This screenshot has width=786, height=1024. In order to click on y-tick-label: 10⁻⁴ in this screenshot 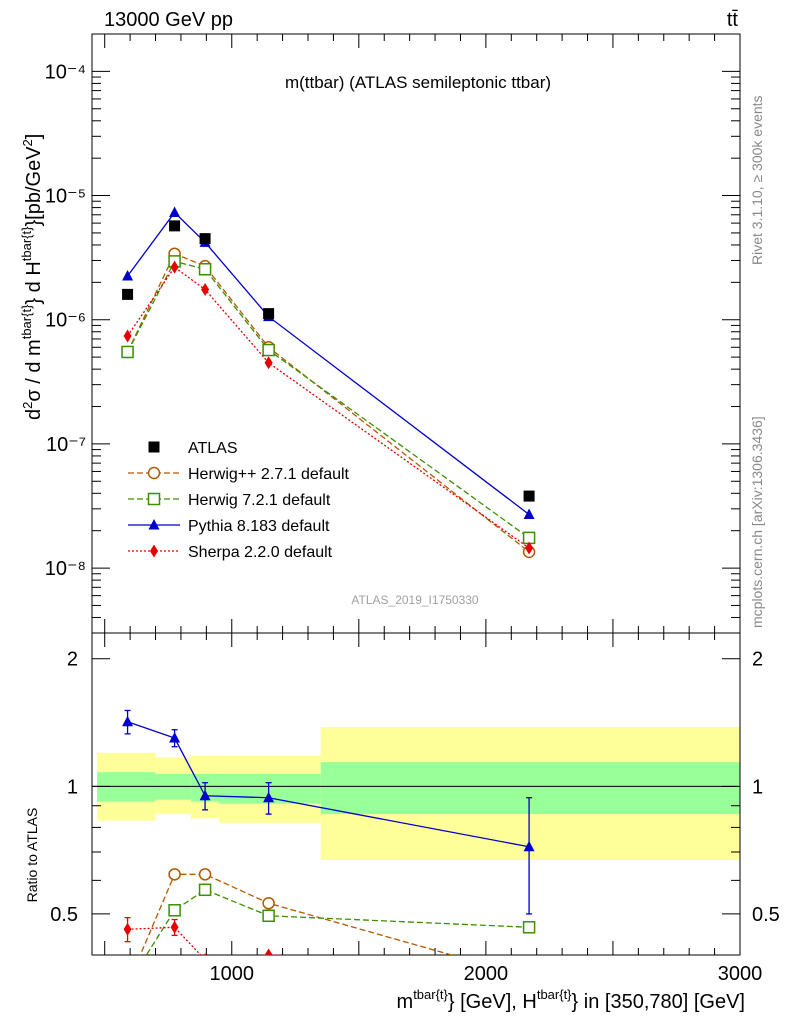, I will do `click(65, 72)`.